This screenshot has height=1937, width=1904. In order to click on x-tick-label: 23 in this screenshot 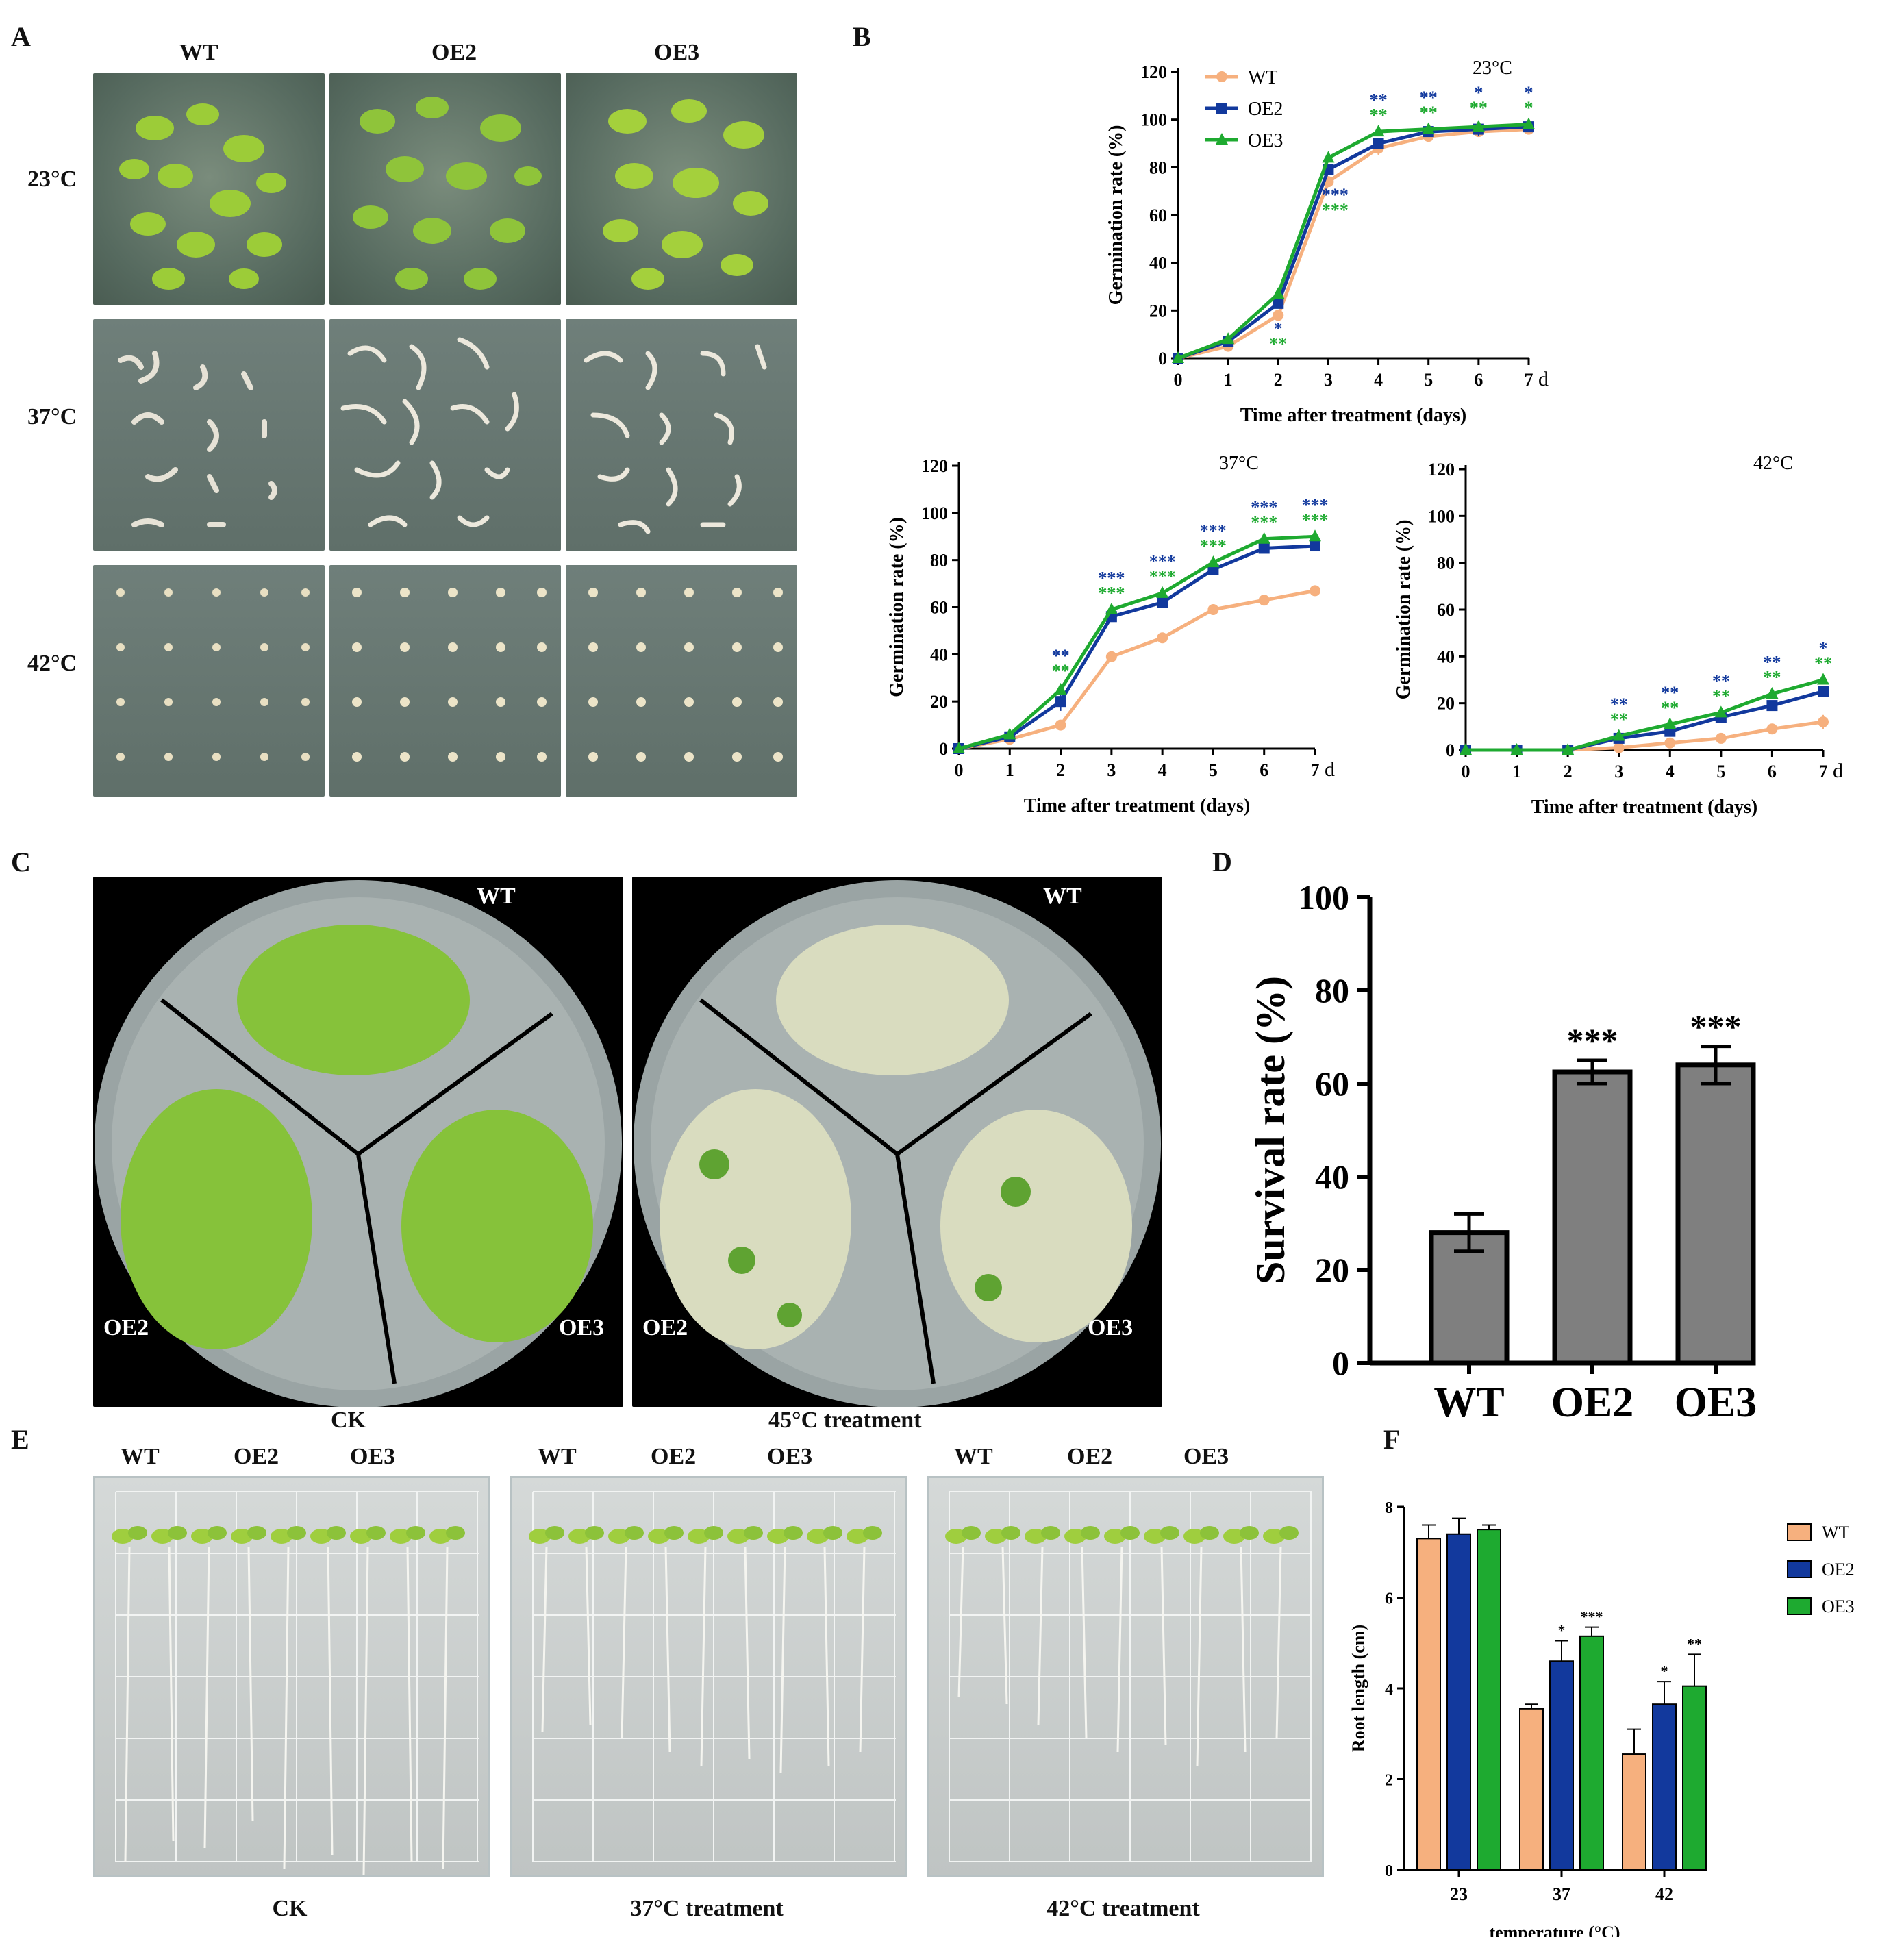, I will do `click(1459, 1894)`.